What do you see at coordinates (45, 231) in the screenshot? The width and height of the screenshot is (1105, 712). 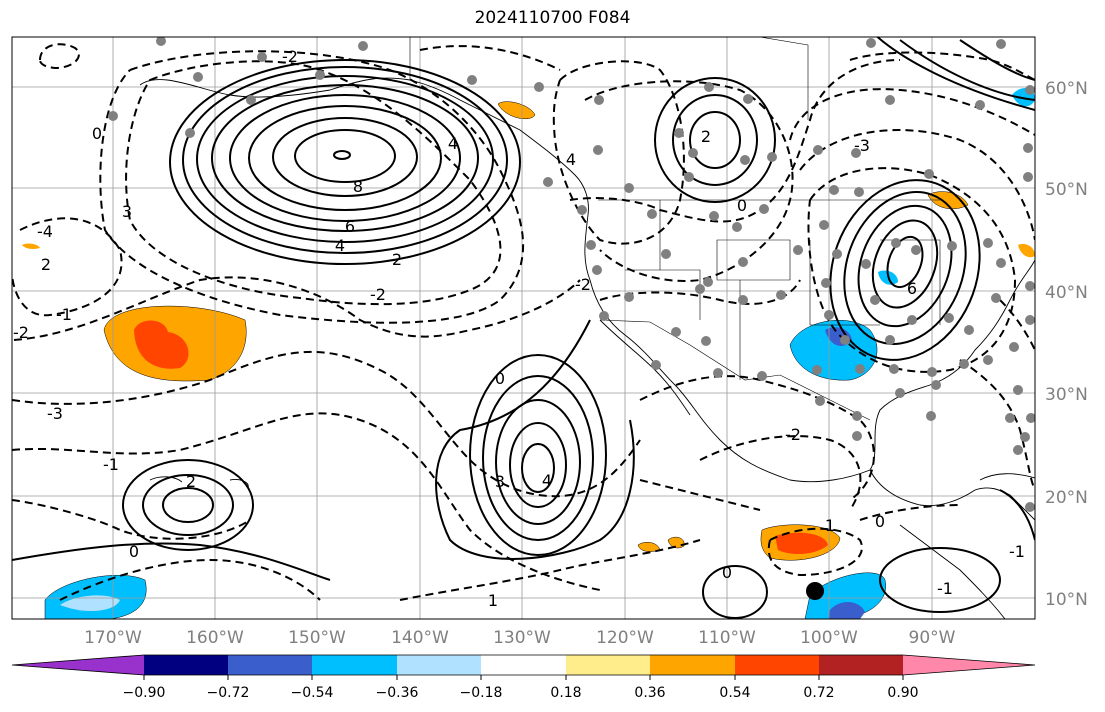 I see `contour-label: -4` at bounding box center [45, 231].